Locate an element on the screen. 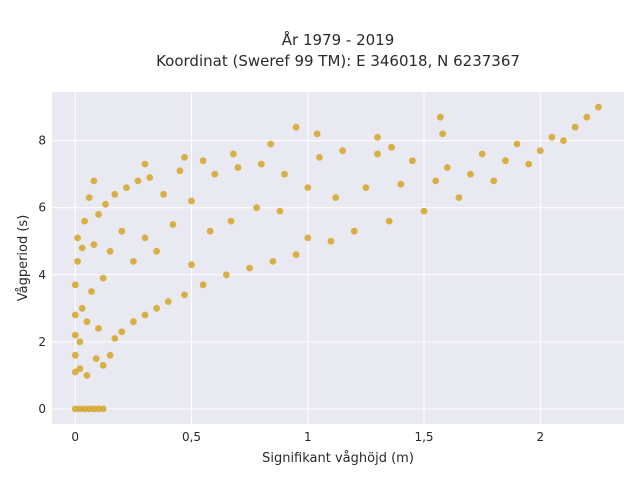  x-tick-label-0: 0 is located at coordinates (75, 437).